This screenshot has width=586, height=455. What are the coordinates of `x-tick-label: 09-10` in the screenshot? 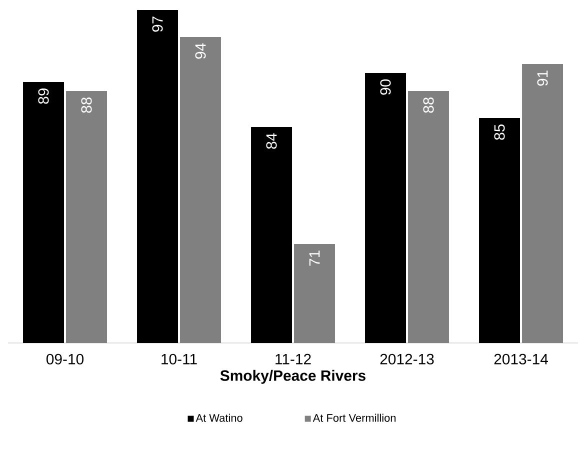 It's located at (65, 359).